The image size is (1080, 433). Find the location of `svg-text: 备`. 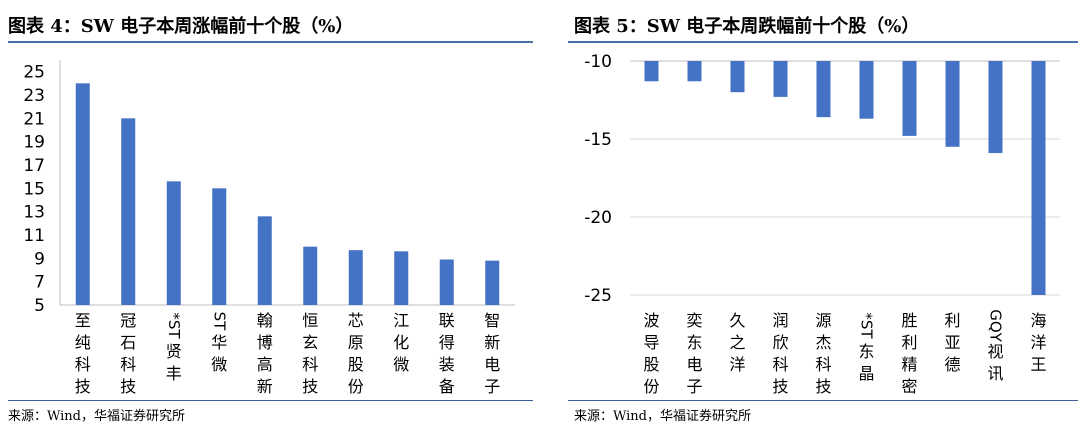

svg-text: 备 is located at coordinates (447, 386).